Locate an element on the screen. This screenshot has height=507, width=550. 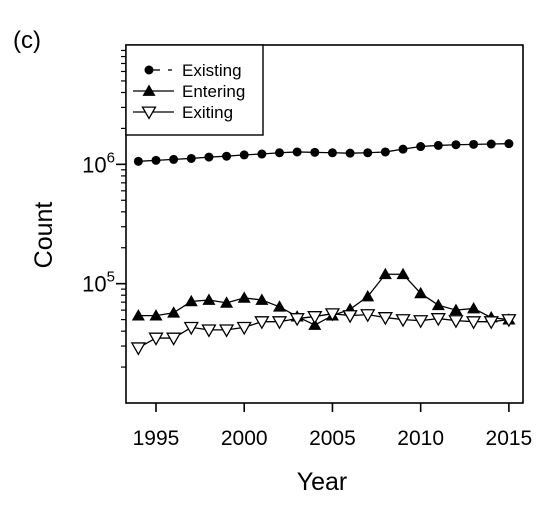
x-tick-label: 2015 is located at coordinates (509, 438).